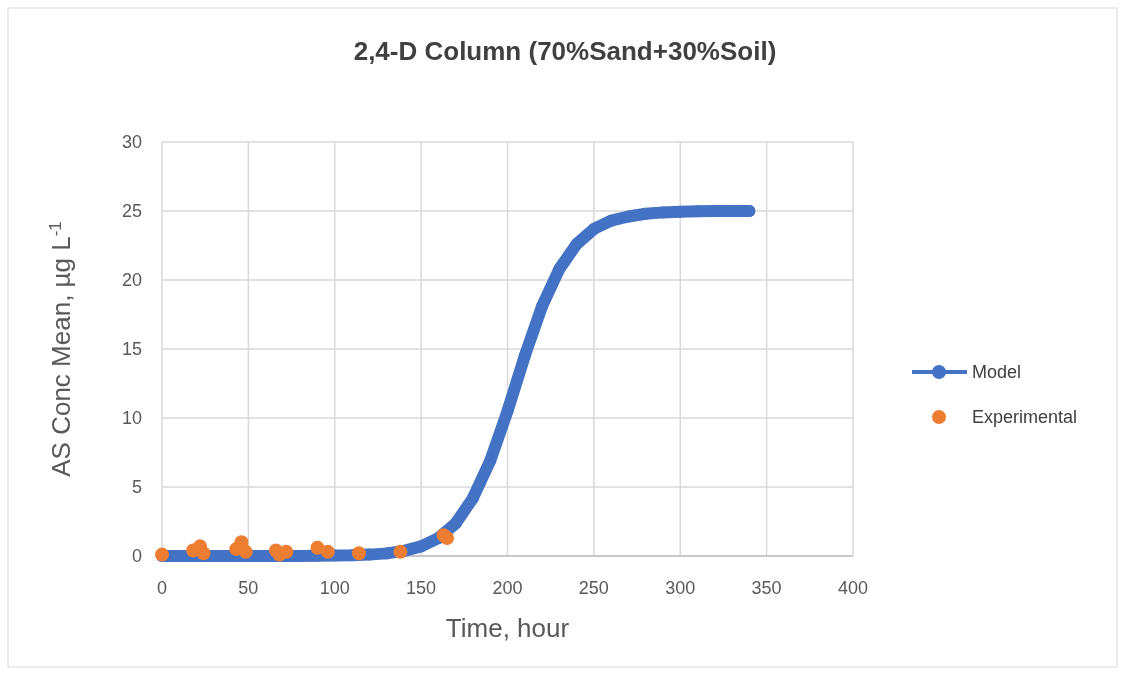  What do you see at coordinates (507, 588) in the screenshot?
I see `x-tick-label: 200` at bounding box center [507, 588].